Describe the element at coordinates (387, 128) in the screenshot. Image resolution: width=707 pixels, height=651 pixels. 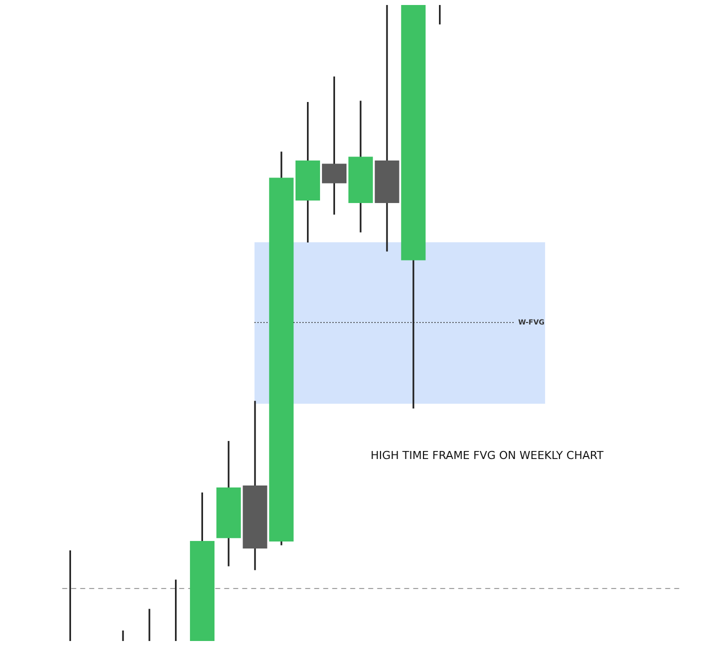
I see `candlestick` at that location.